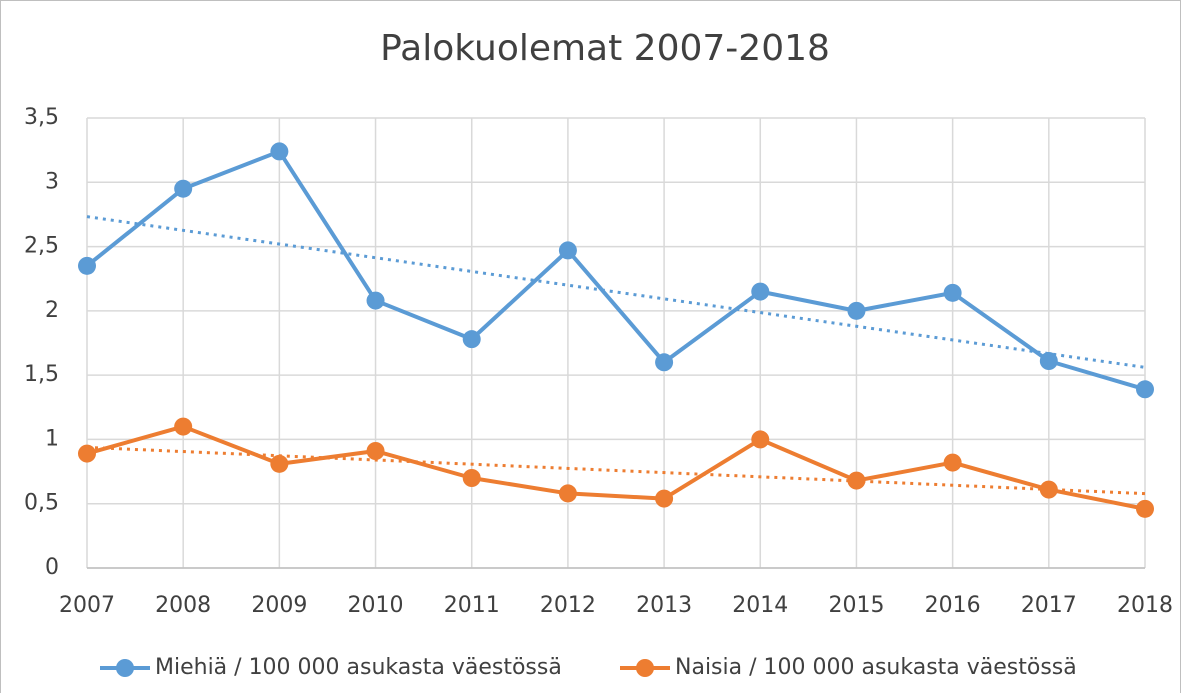  I want to click on x-tick-label: 2018, so click(1145, 605).